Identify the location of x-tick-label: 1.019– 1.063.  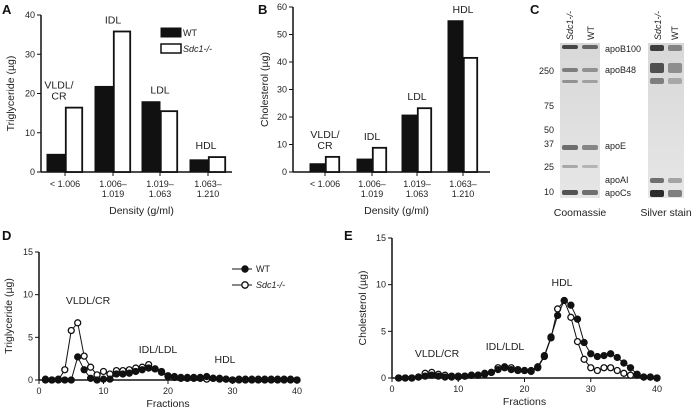
(417, 189).